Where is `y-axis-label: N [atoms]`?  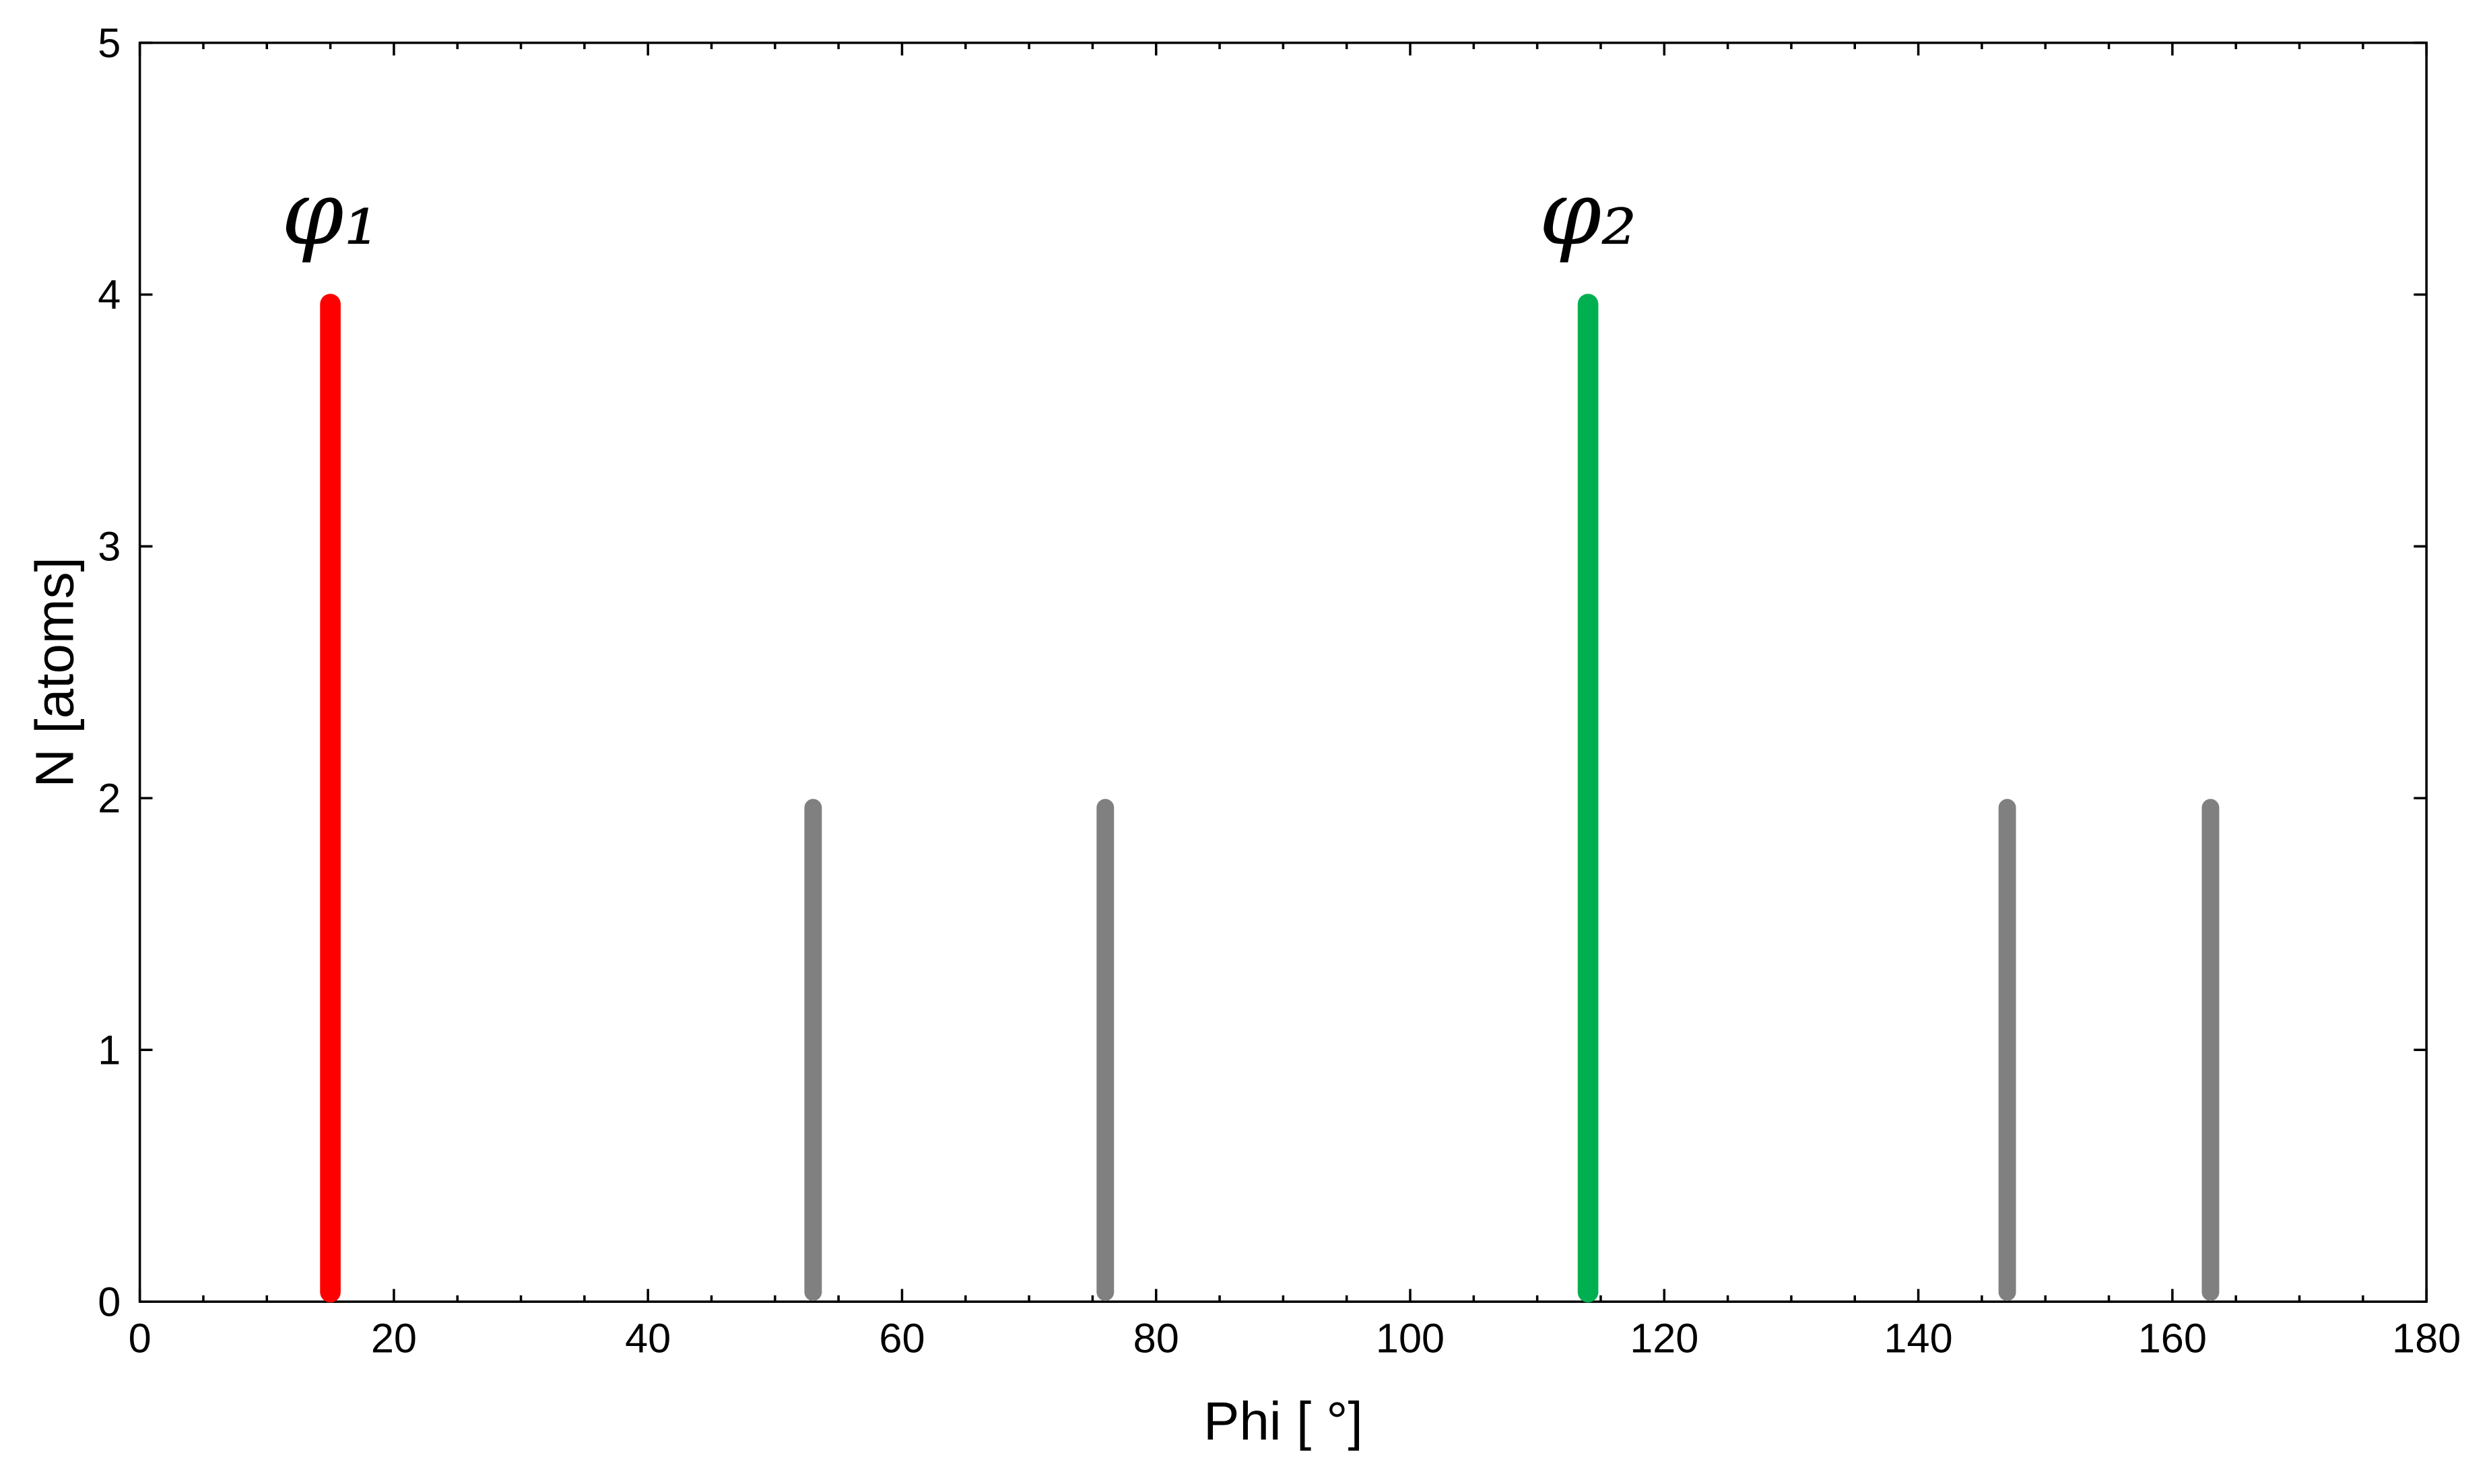 y-axis-label: N [atoms] is located at coordinates (55, 672).